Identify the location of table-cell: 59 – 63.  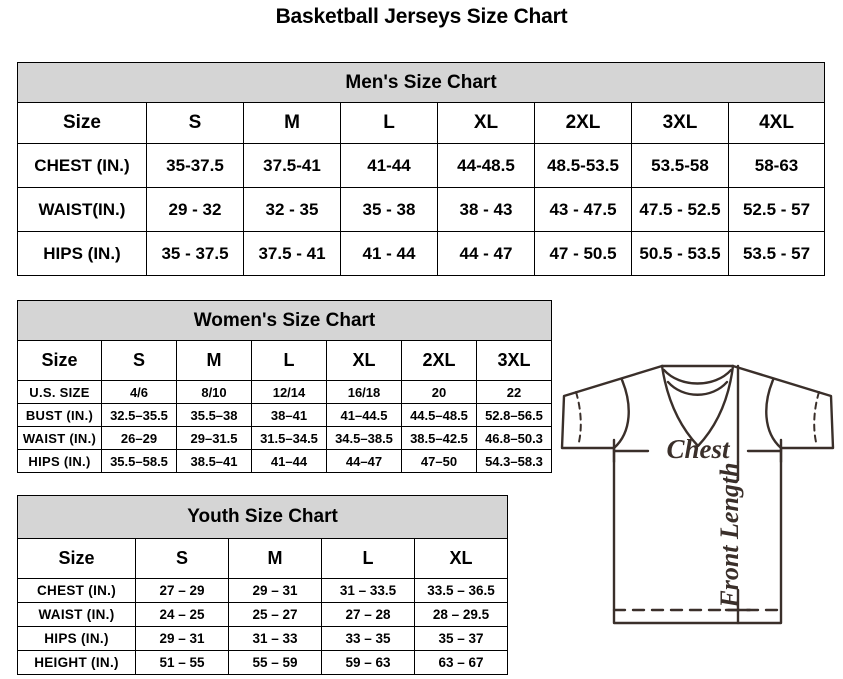
(368, 662).